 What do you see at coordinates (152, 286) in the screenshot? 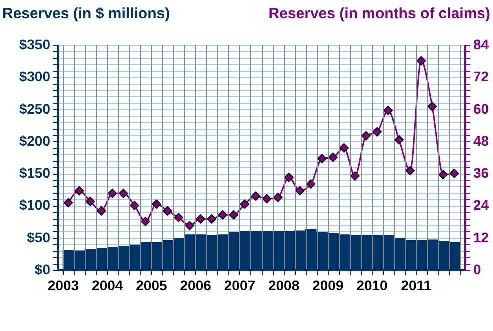
I see `x-tick-label: 2005` at bounding box center [152, 286].